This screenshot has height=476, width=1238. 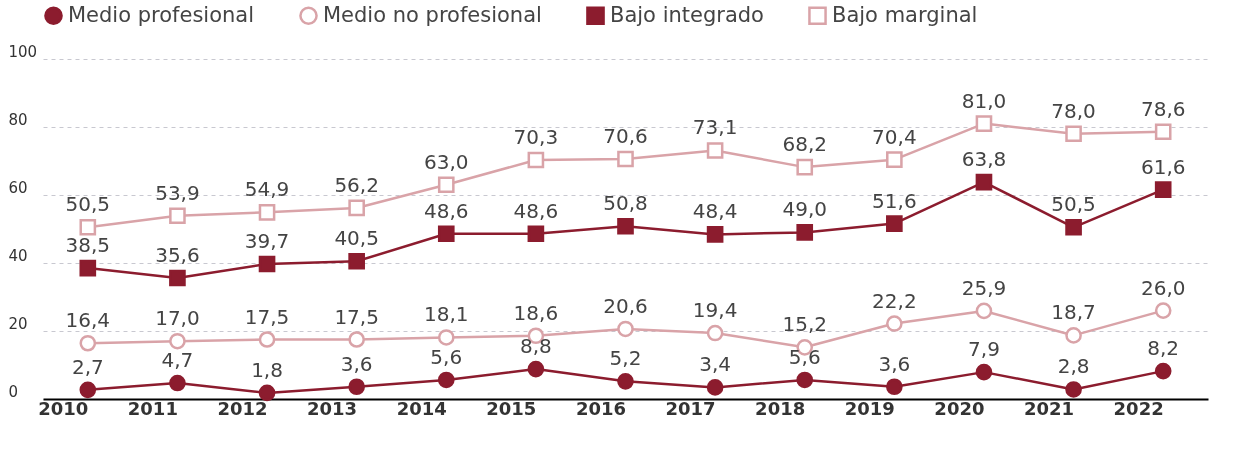 I want to click on legend-label: Bajo integrado, so click(x=687, y=14).